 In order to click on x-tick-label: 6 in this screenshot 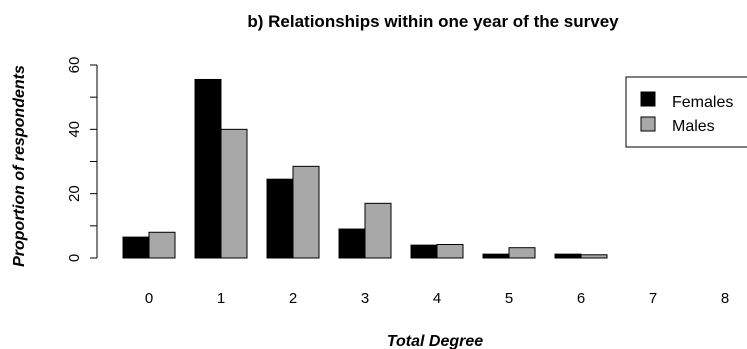, I will do `click(581, 298)`.